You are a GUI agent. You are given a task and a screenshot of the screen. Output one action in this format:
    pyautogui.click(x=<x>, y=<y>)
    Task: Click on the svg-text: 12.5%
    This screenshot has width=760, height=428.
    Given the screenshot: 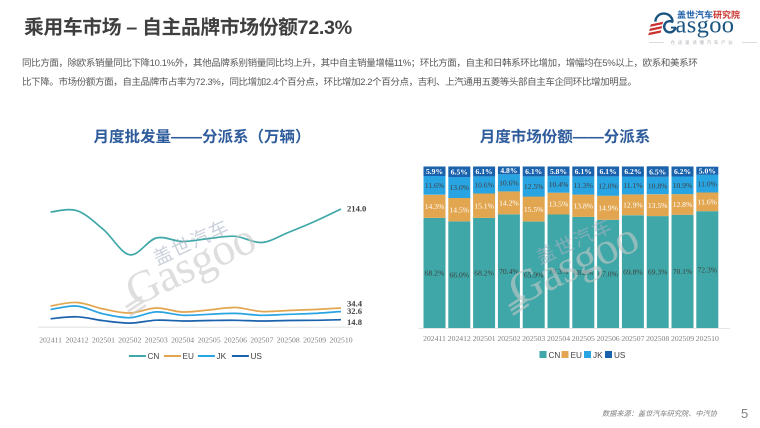 What is the action you would take?
    pyautogui.click(x=534, y=186)
    